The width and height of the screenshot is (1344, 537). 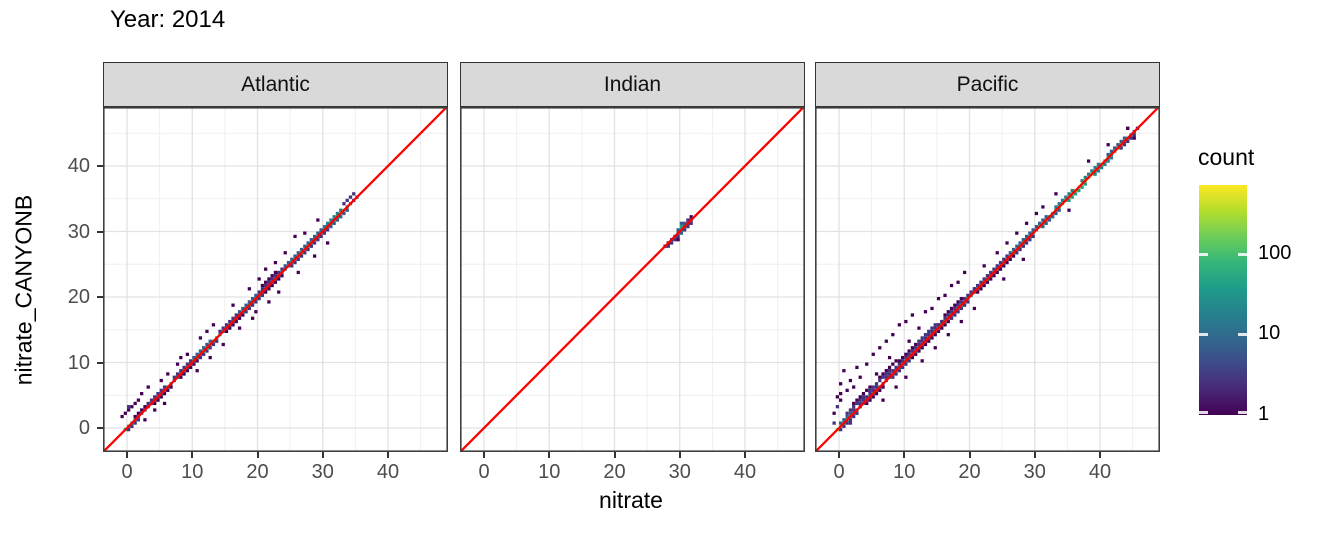 I want to click on facet-strip-indian: Indian, so click(x=632, y=84).